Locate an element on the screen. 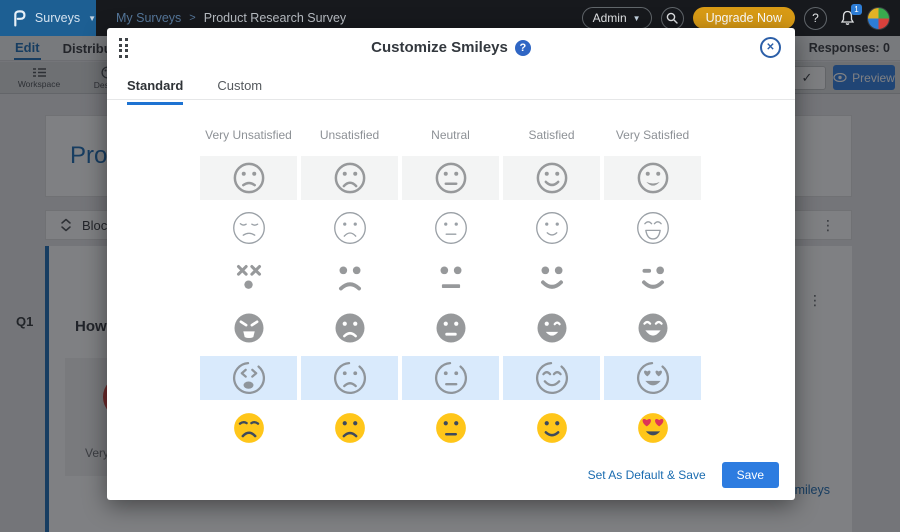 The image size is (900, 532). smiley-outline-bold-very-unsatisfied is located at coordinates (248, 178).